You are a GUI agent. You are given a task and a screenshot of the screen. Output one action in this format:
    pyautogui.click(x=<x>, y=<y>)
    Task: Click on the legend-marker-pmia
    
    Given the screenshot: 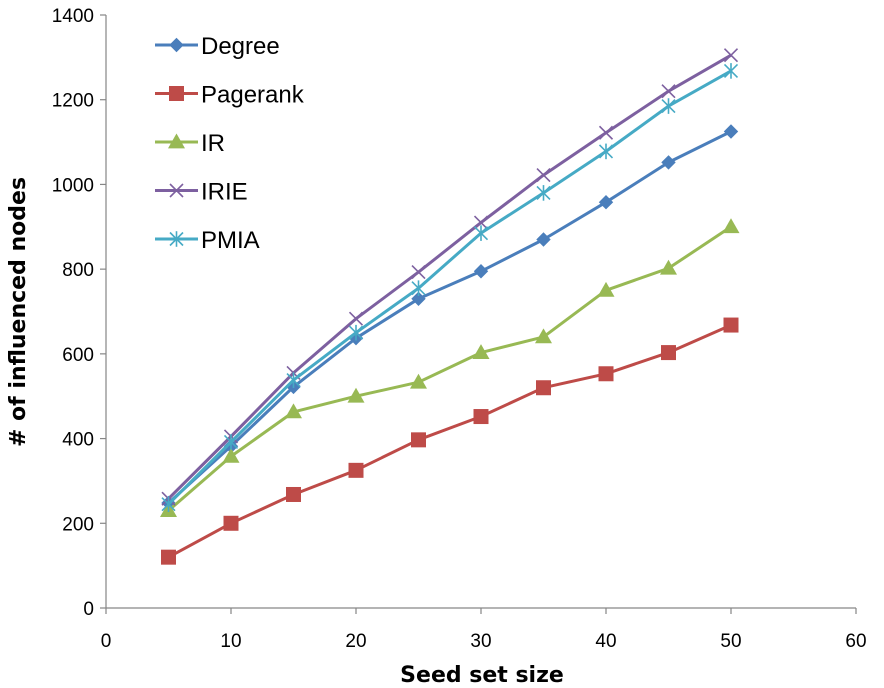 What is the action you would take?
    pyautogui.click(x=176, y=239)
    